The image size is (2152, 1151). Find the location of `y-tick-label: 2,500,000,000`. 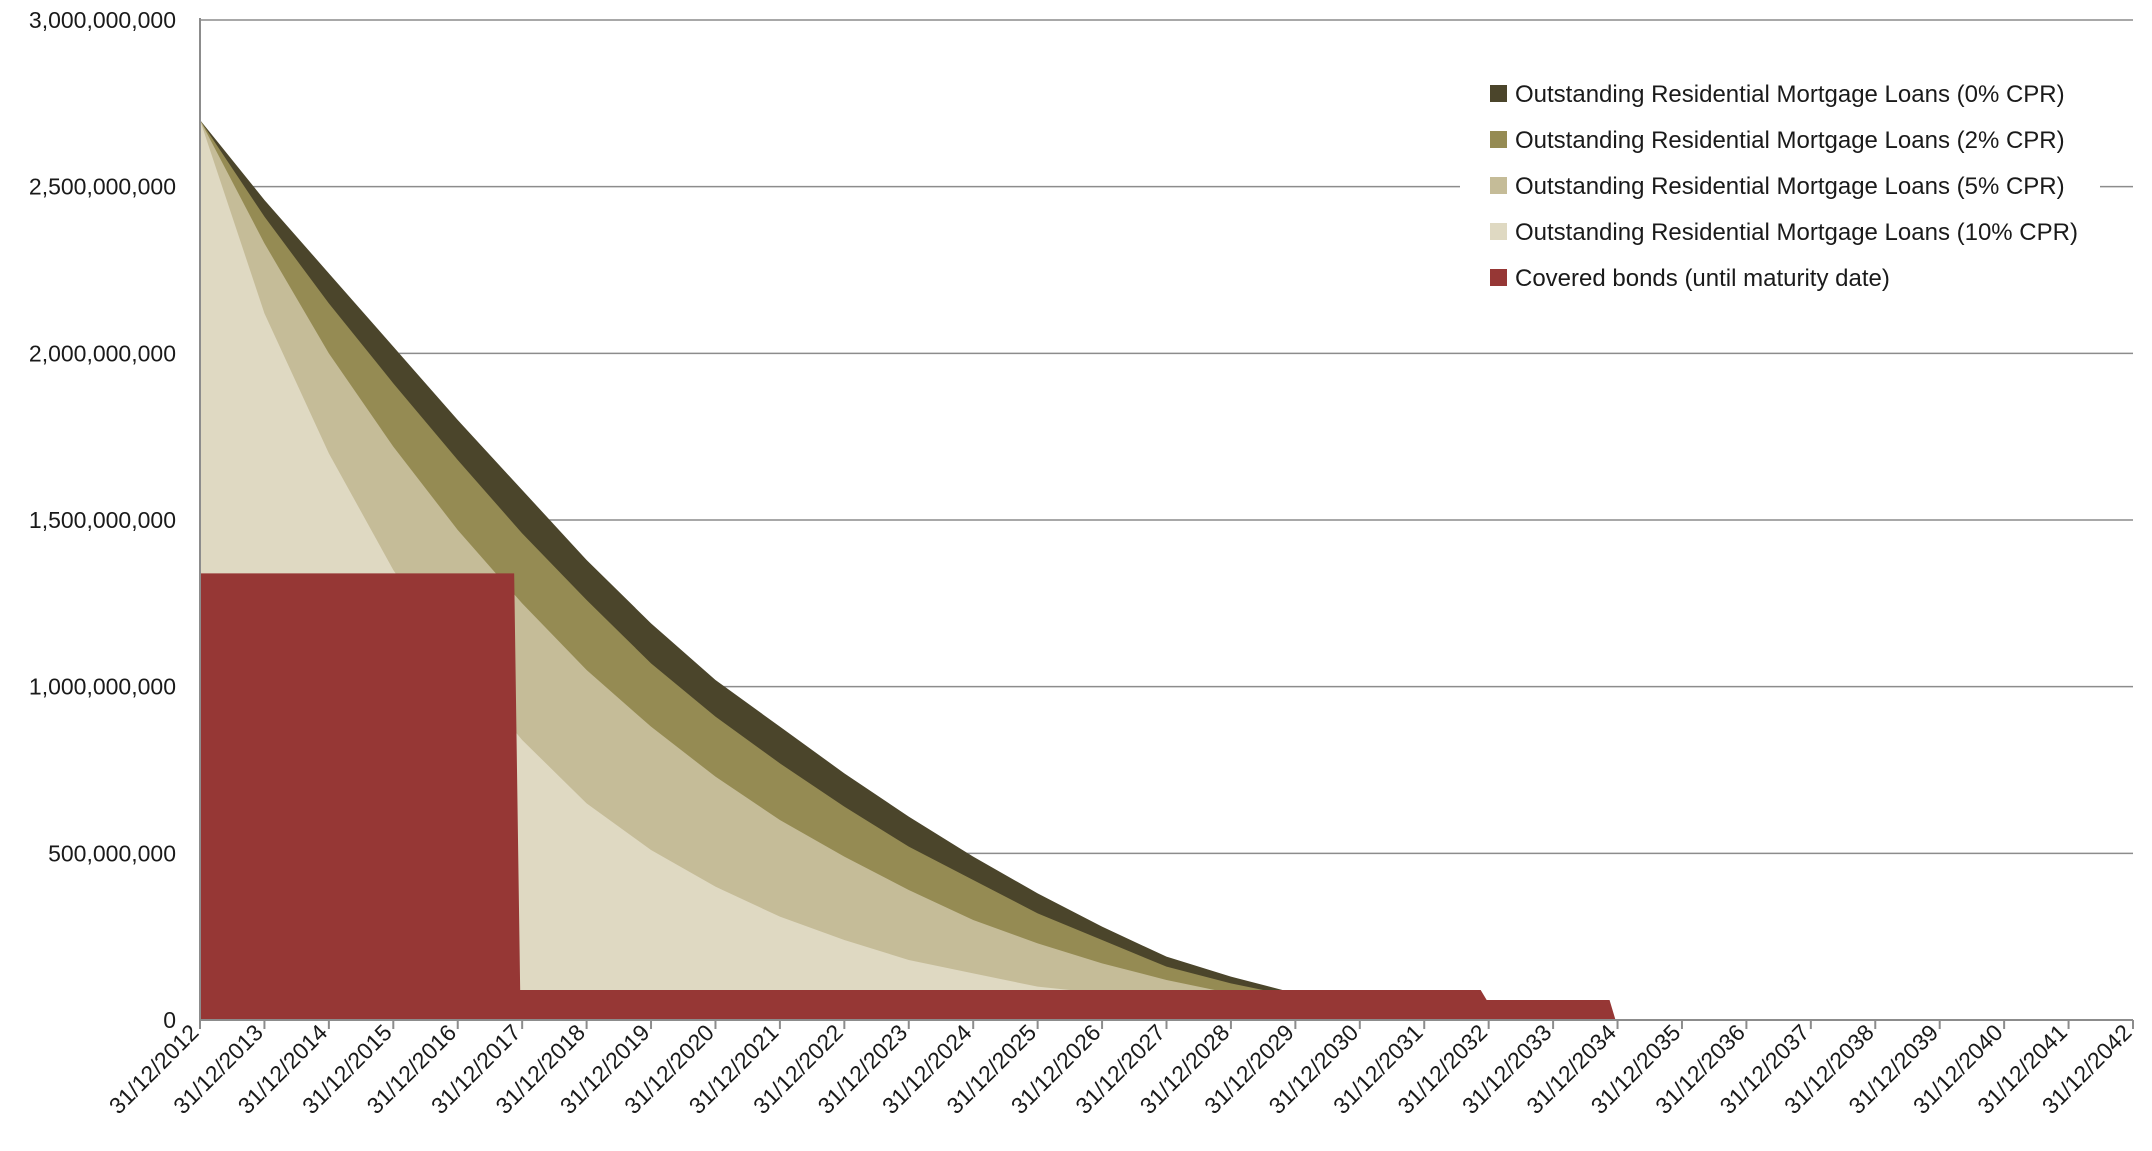

y-tick-label: 2,500,000,000 is located at coordinates (102, 187).